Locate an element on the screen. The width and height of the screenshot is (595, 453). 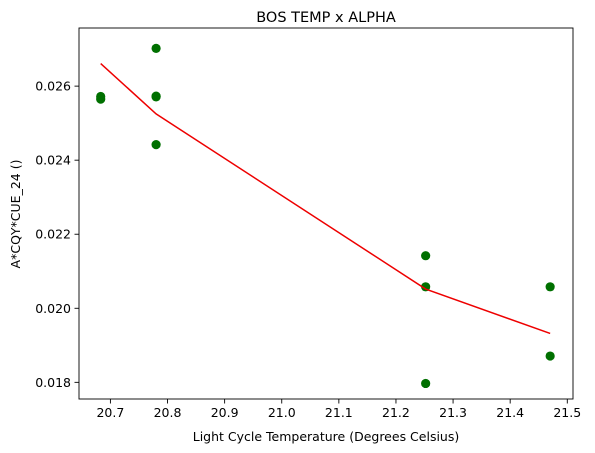
chart-title: BOS TEMP x ALPHA is located at coordinates (326, 18).